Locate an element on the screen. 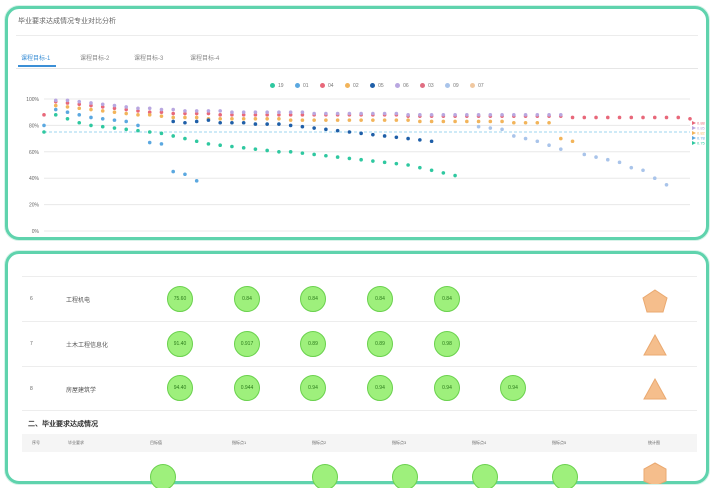 Image resolution: width=719 pixels, height=488 pixels. legend-item-07: 07 is located at coordinates (477, 86).